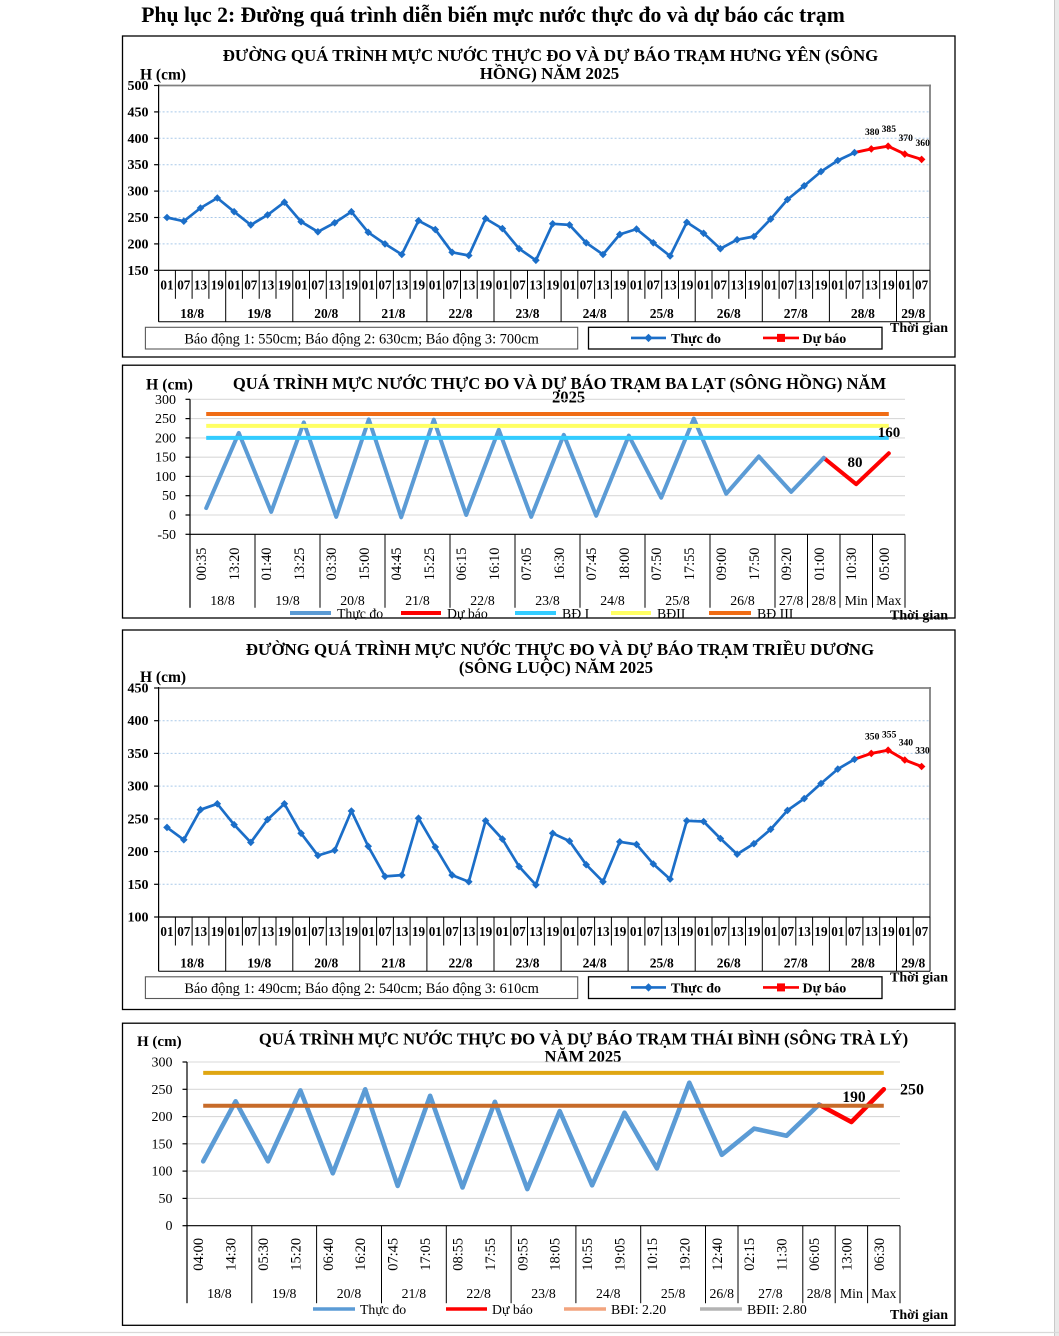 This screenshot has width=1059, height=1336. Describe the element at coordinates (657, 564) in the screenshot. I see `svg-text: 07:50` at that location.